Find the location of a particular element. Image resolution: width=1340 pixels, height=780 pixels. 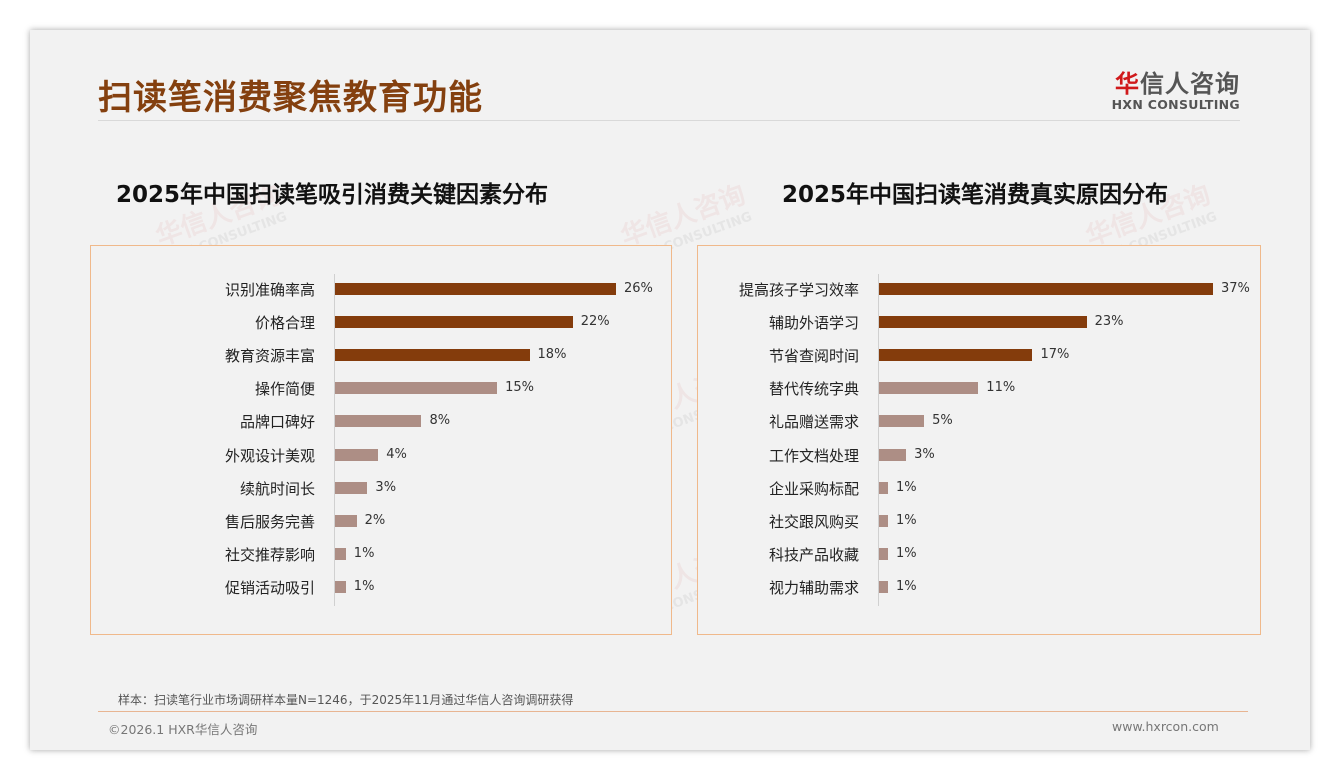

data-label: 8% is located at coordinates (440, 421).